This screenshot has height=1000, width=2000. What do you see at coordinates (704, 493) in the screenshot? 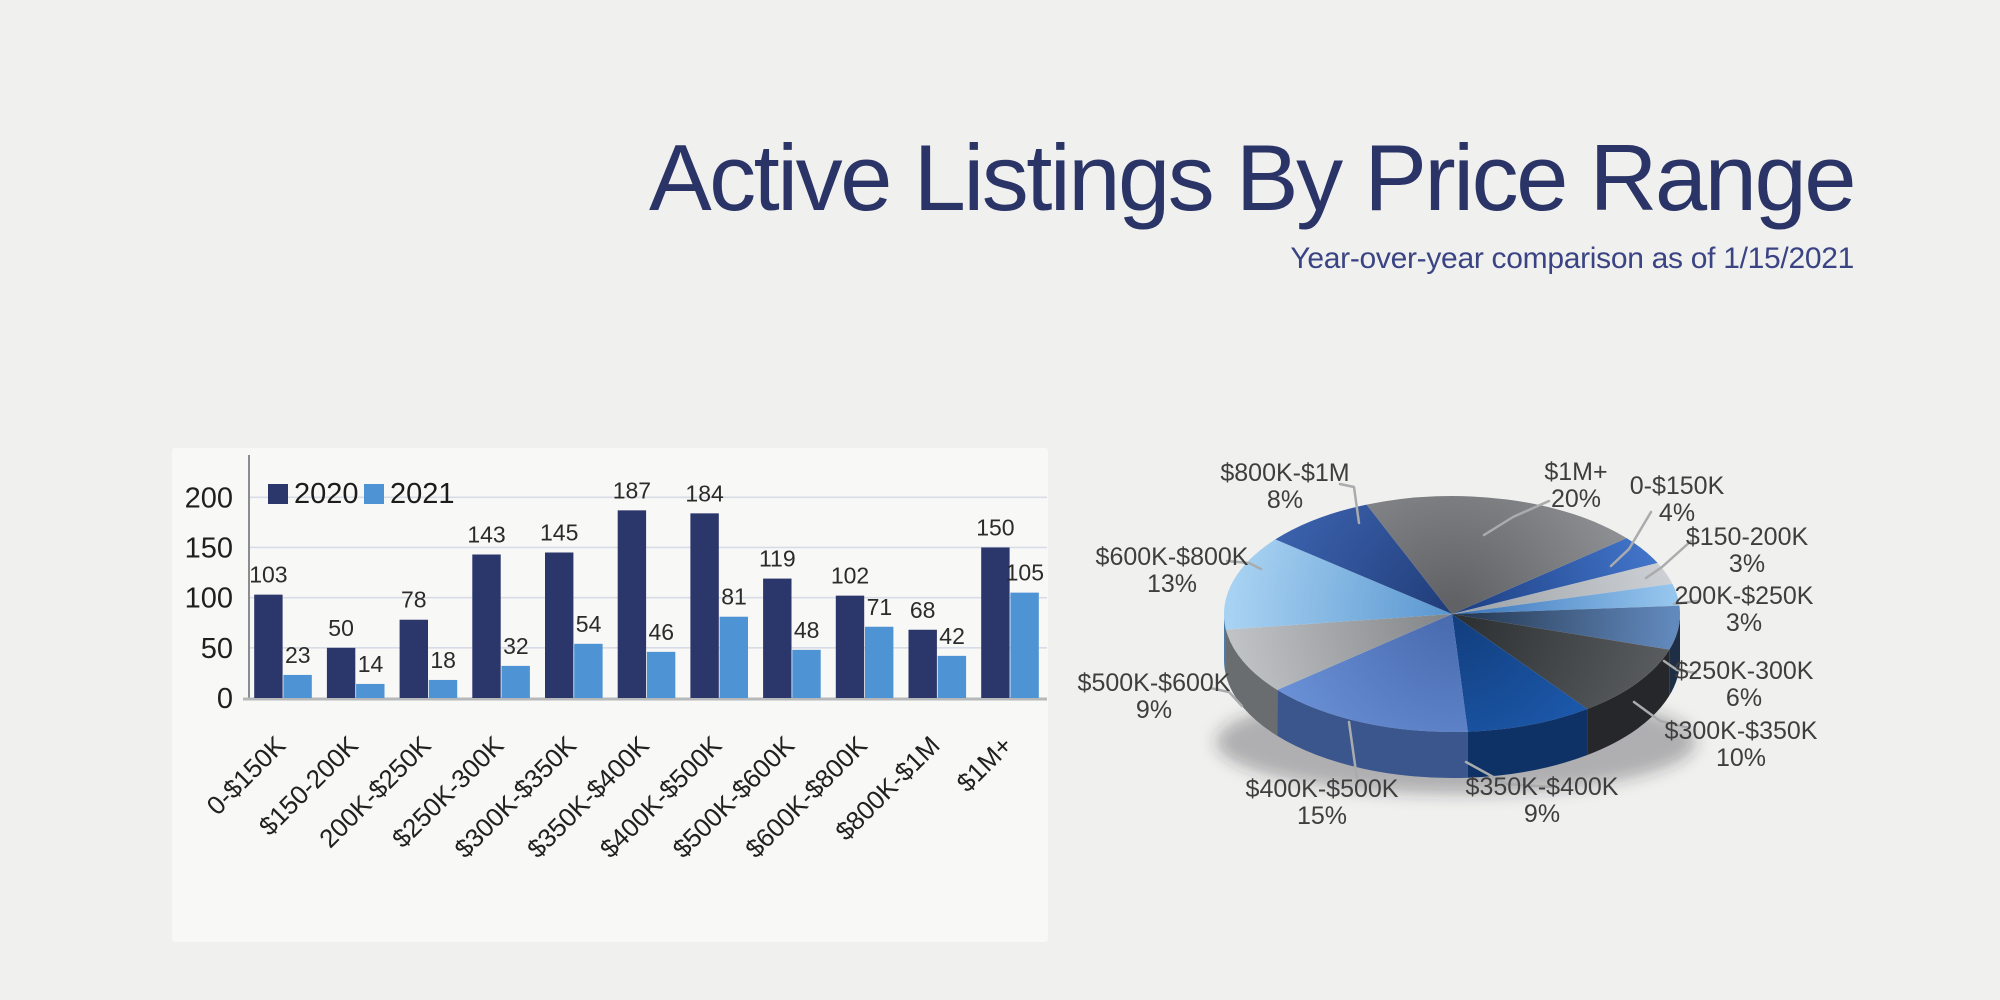
I see `value-label-2020: 184` at bounding box center [704, 493].